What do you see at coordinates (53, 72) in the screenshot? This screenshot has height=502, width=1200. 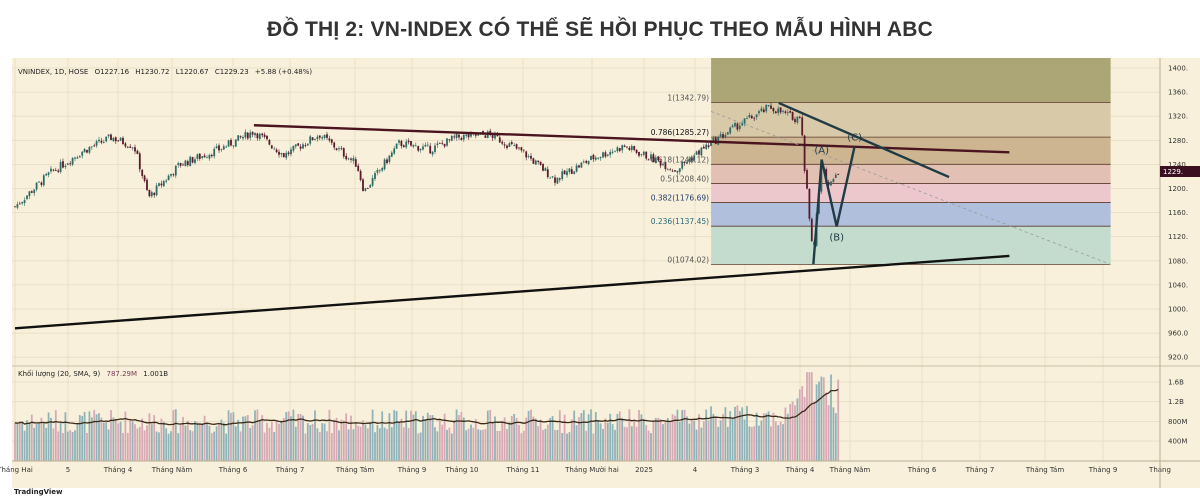 I see `symbol-label: VNINDEX, 1D, HOSE` at bounding box center [53, 72].